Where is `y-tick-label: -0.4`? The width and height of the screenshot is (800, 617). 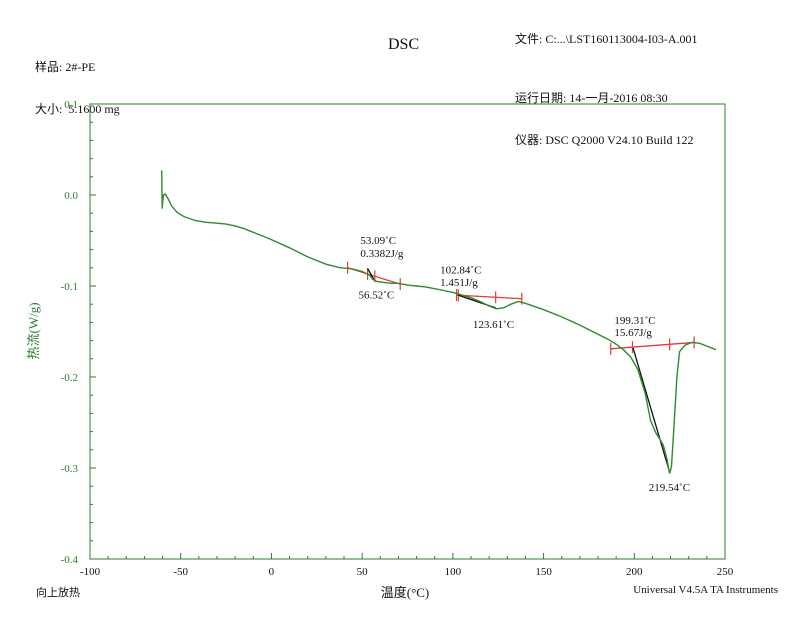
y-tick-label: -0.4 is located at coordinates (70, 560).